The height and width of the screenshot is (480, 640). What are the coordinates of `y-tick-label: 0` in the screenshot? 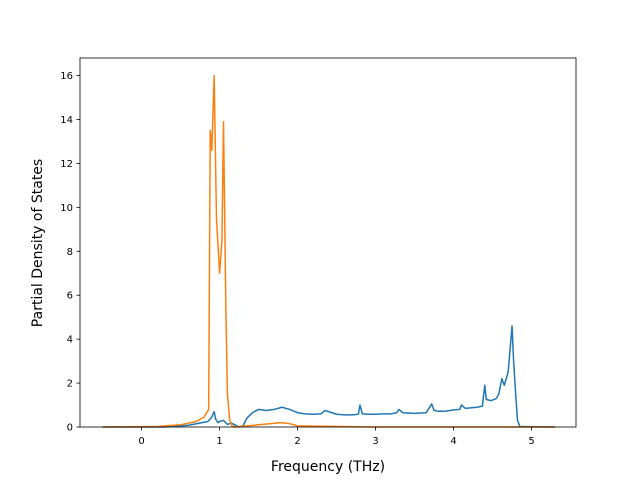 It's located at (70, 428).